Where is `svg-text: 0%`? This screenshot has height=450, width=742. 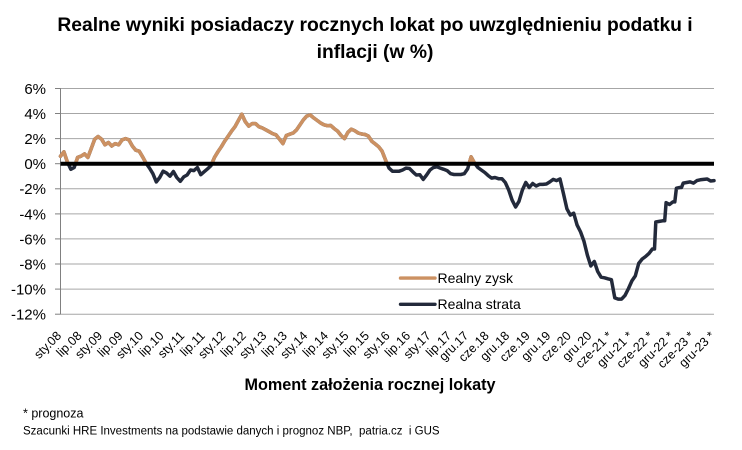
svg-text: 0% is located at coordinates (35, 164).